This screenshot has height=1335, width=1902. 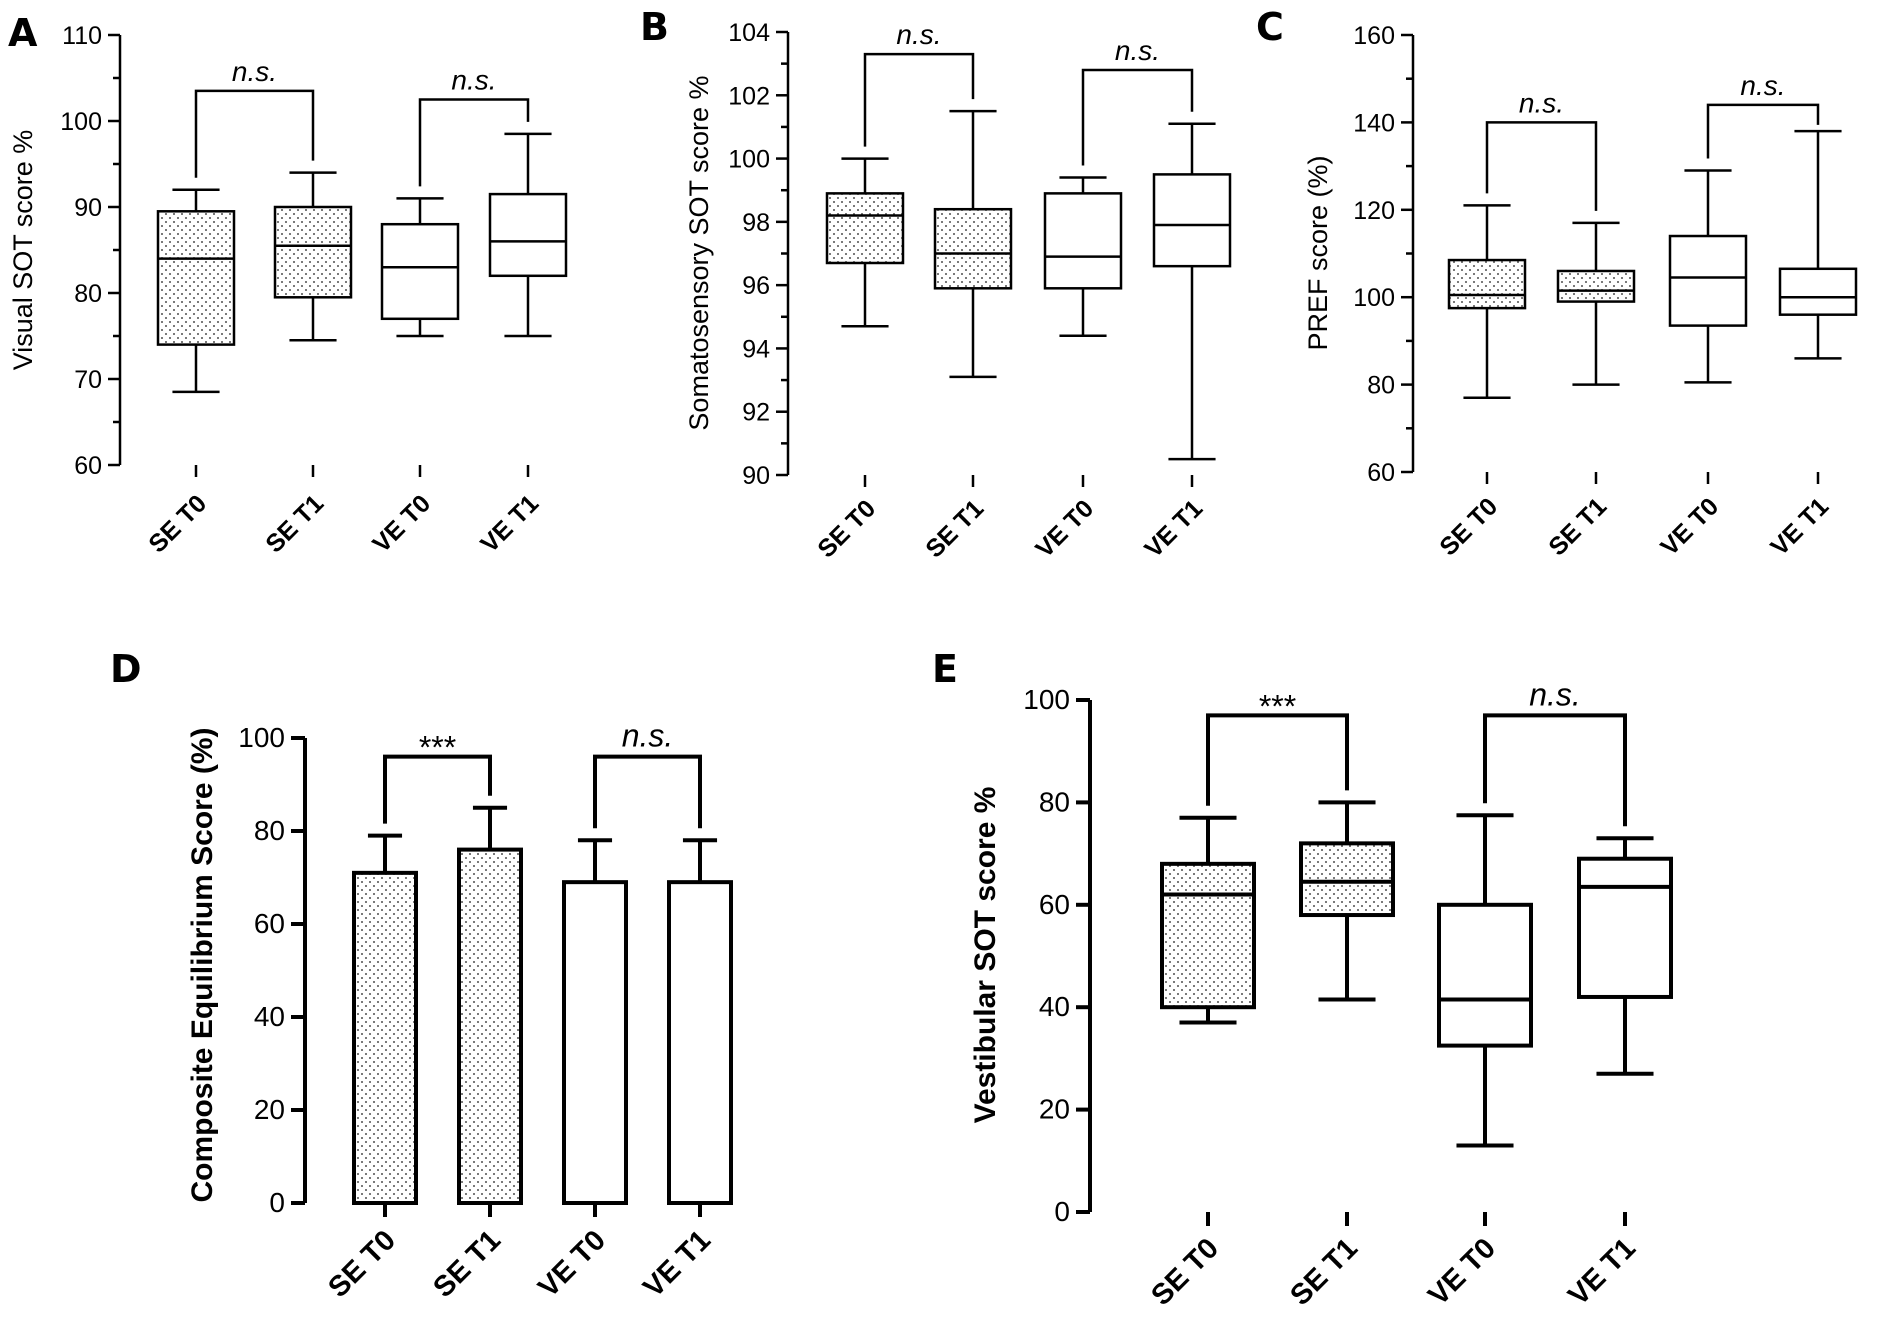 I want to click on y-tick-label: 160, so click(x=1374, y=36).